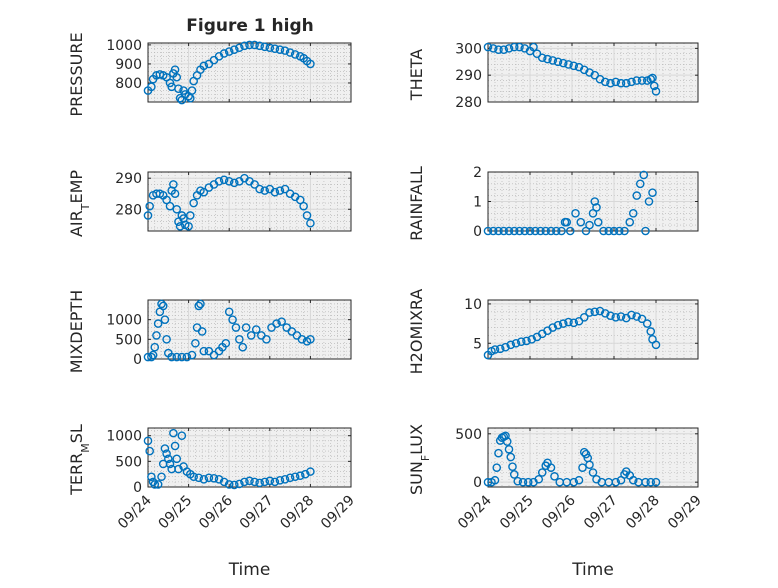 This screenshot has height=588, width=778. Describe the element at coordinates (416, 203) in the screenshot. I see `y-axis-label: RAINFALL` at that location.